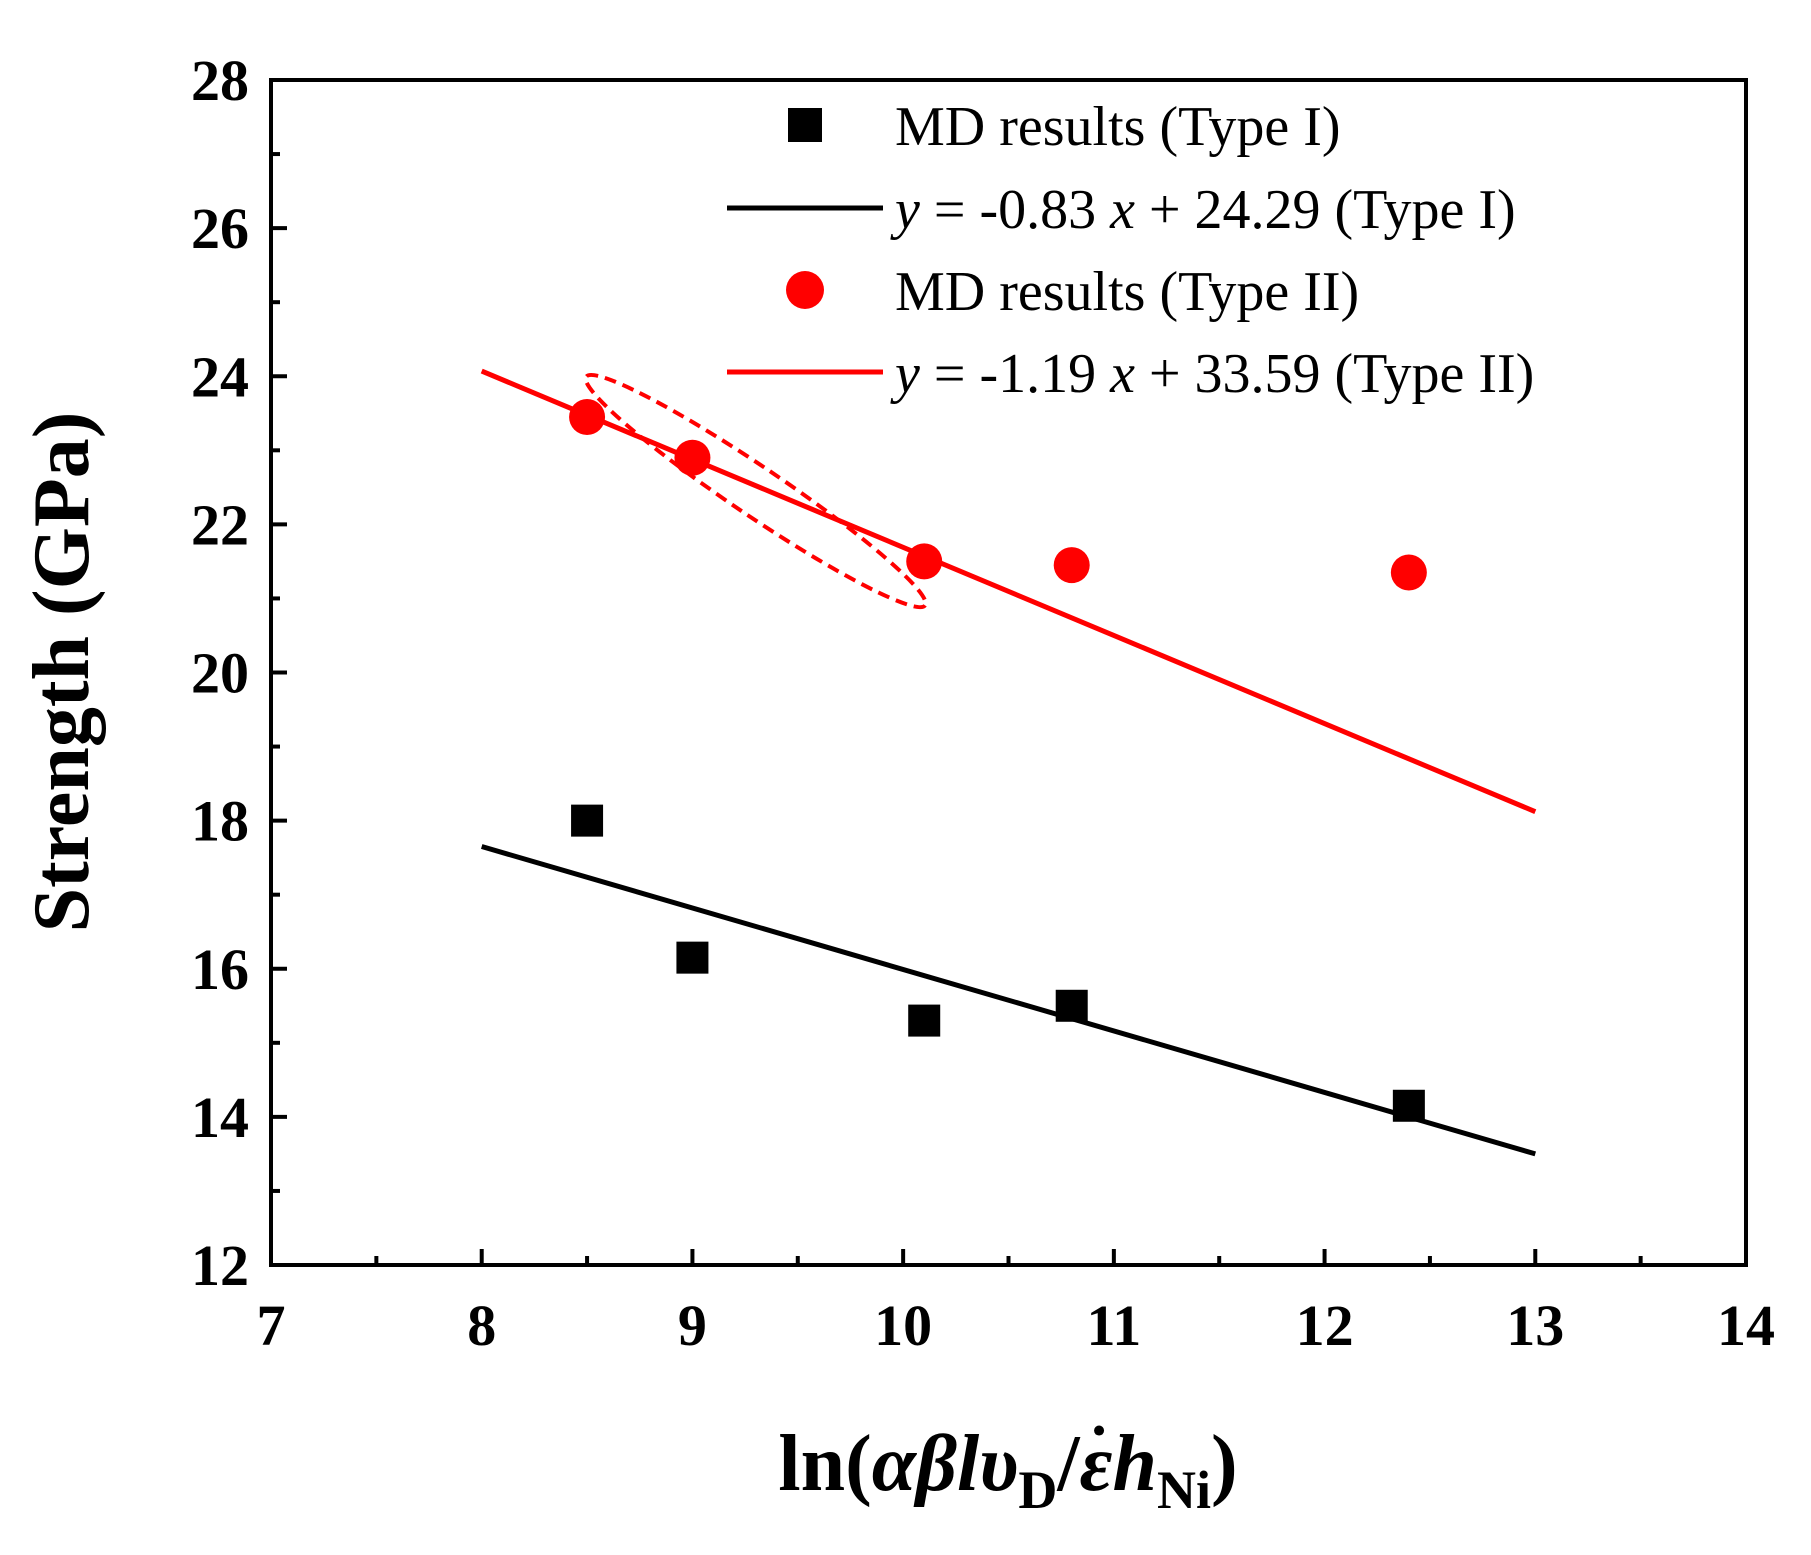  I want to click on x-axis-title: ln(αβlυD/εhNi), so click(1007, 1470).